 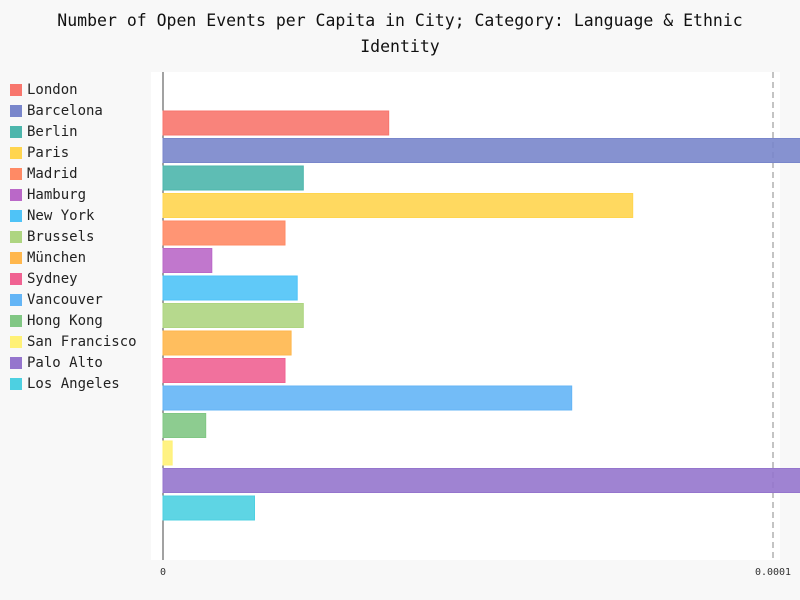 What do you see at coordinates (167, 453) in the screenshot?
I see `bar-san-francisco` at bounding box center [167, 453].